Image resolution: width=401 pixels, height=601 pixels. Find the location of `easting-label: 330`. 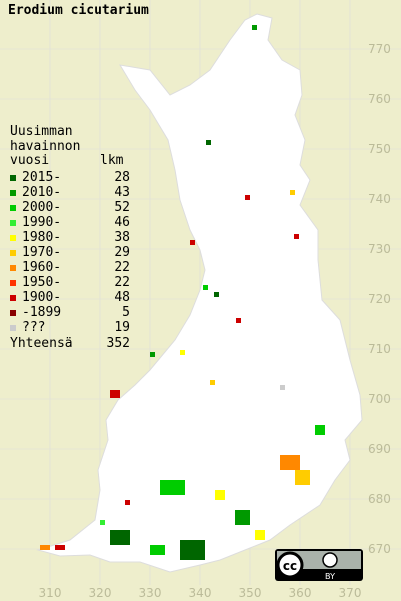

easting-label: 330 is located at coordinates (150, 593).